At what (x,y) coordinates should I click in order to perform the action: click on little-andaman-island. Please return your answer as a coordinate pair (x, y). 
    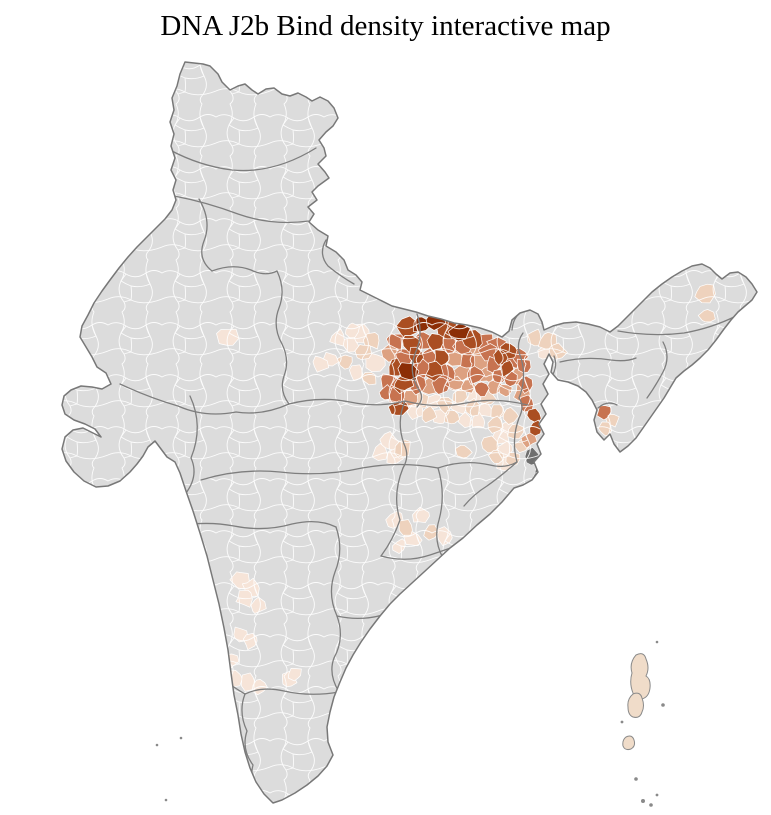
    Looking at the image, I should click on (629, 743).